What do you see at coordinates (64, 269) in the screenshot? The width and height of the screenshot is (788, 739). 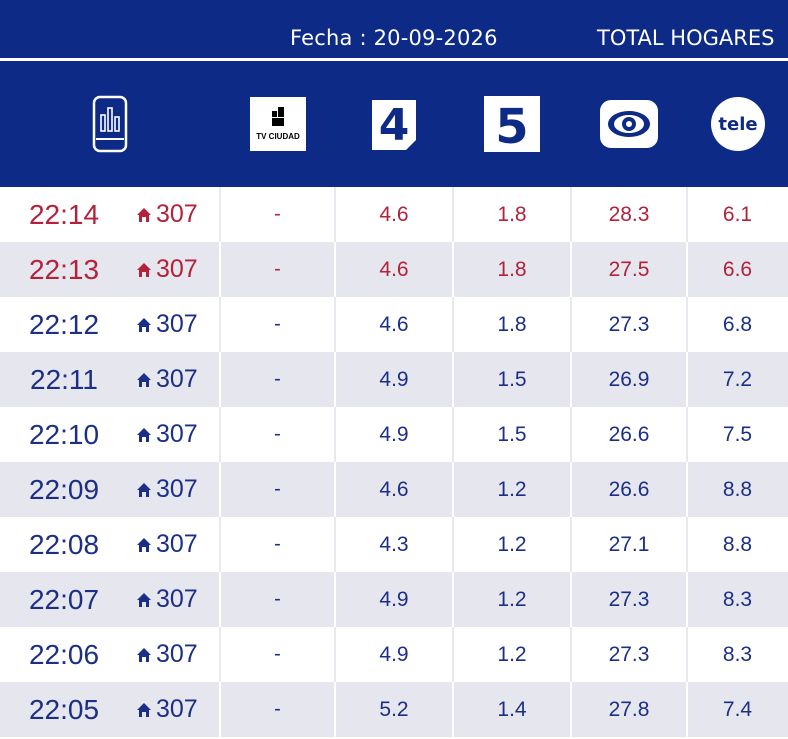 I see `time-cell: 22:13` at bounding box center [64, 269].